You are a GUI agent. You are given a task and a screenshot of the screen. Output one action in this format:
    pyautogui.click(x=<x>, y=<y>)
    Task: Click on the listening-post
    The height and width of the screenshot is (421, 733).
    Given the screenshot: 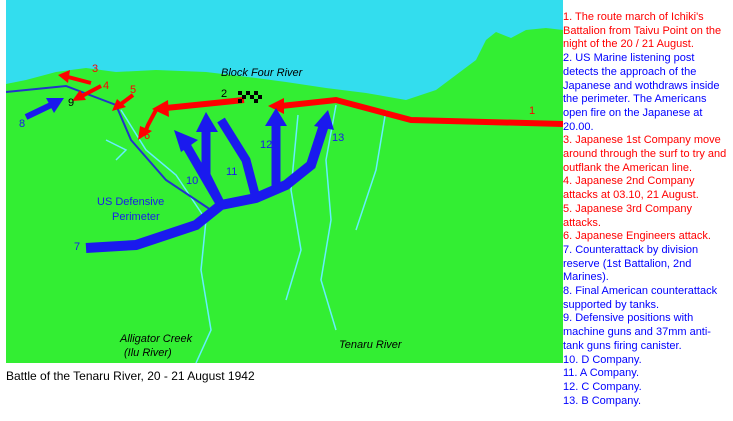 What is the action you would take?
    pyautogui.click(x=250, y=97)
    